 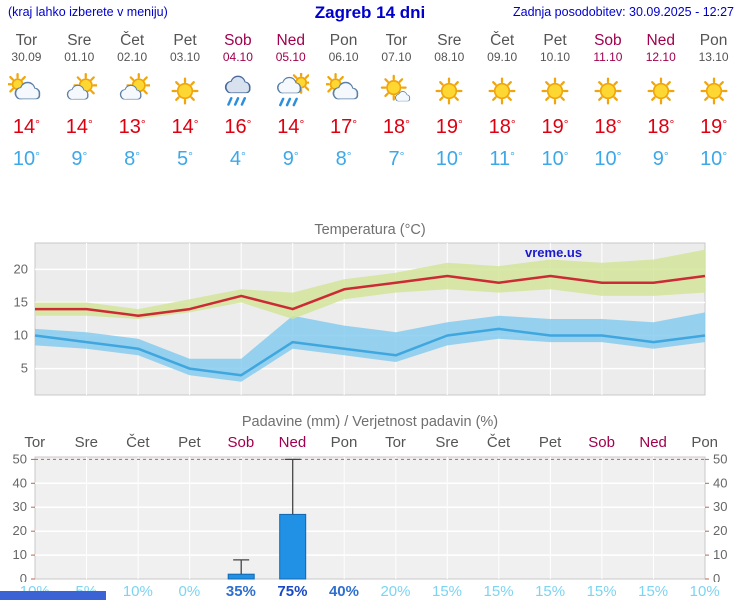 I want to click on axis-day-label: Ned, so click(x=653, y=442).